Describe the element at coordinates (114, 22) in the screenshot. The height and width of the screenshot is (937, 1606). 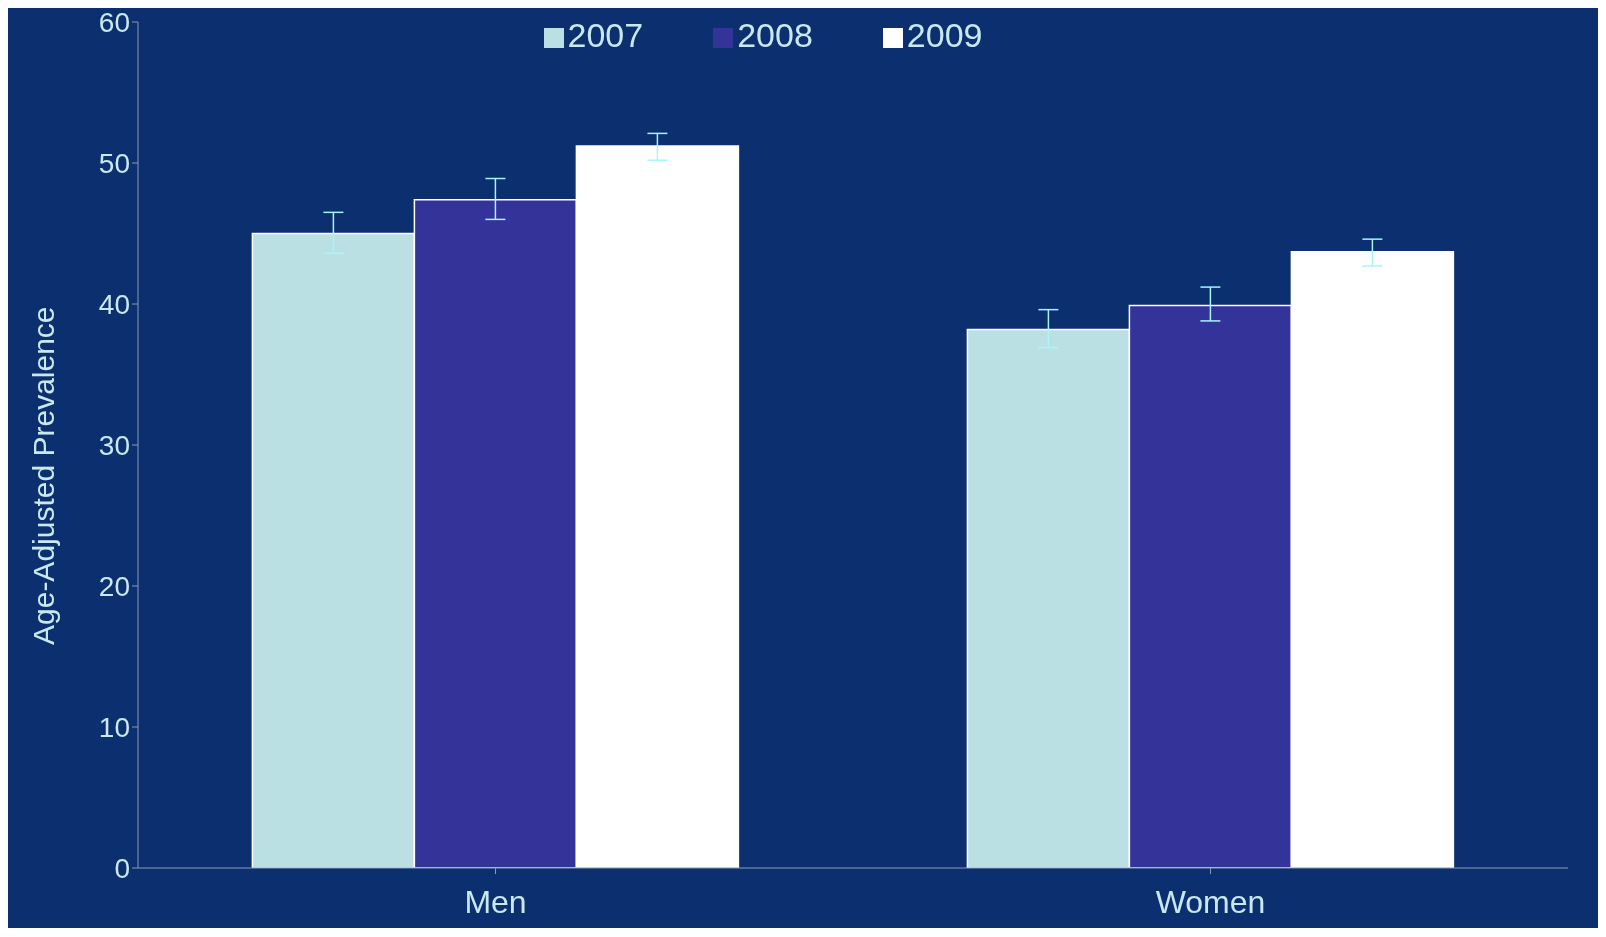
I see `y-tick-label: 60` at that location.